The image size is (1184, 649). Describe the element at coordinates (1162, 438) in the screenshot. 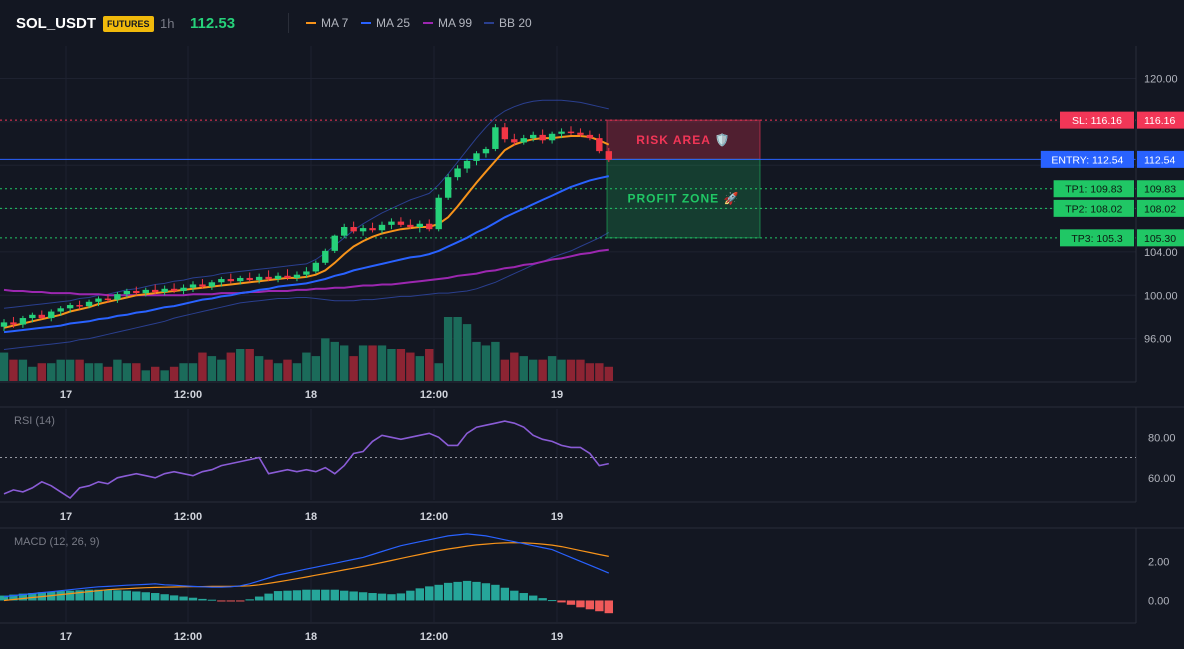

I see `y-tick-rsi: 80.00` at that location.